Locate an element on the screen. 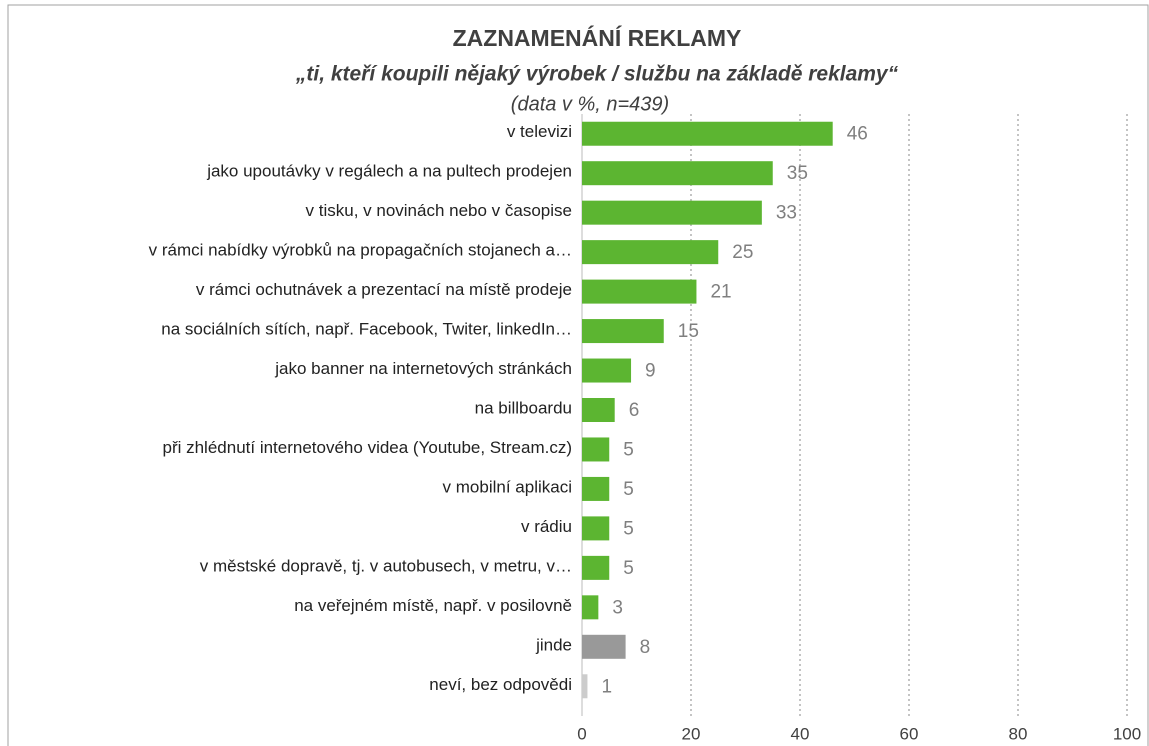  x-tick-label: 100 is located at coordinates (1127, 733).